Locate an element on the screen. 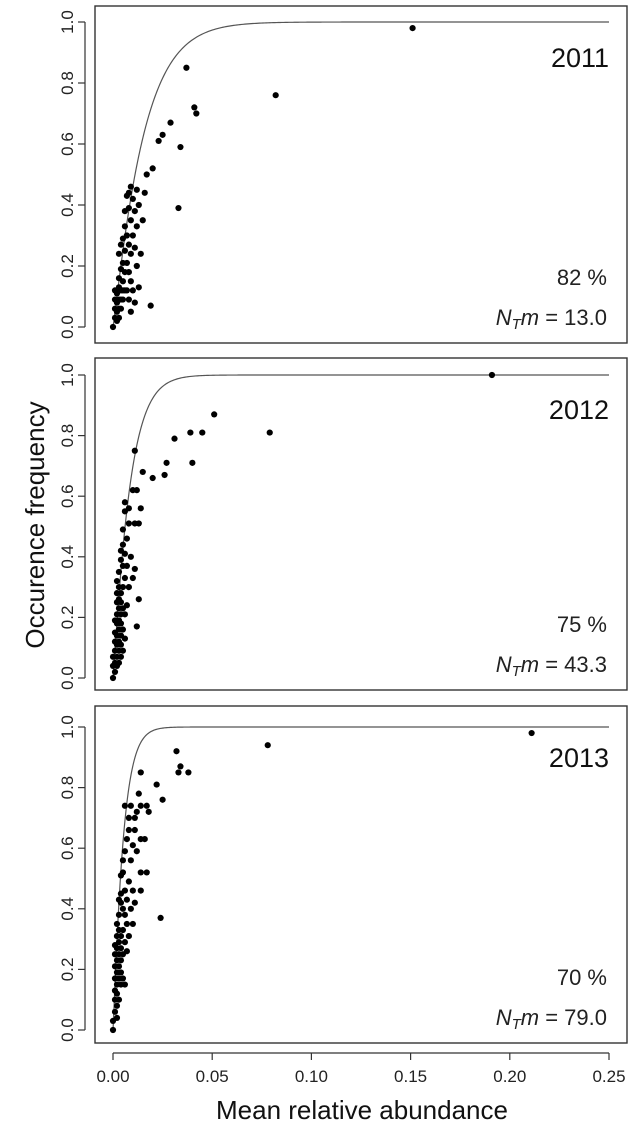 Image resolution: width=632 pixels, height=1130 pixels. year-label: 2013 is located at coordinates (579, 758).